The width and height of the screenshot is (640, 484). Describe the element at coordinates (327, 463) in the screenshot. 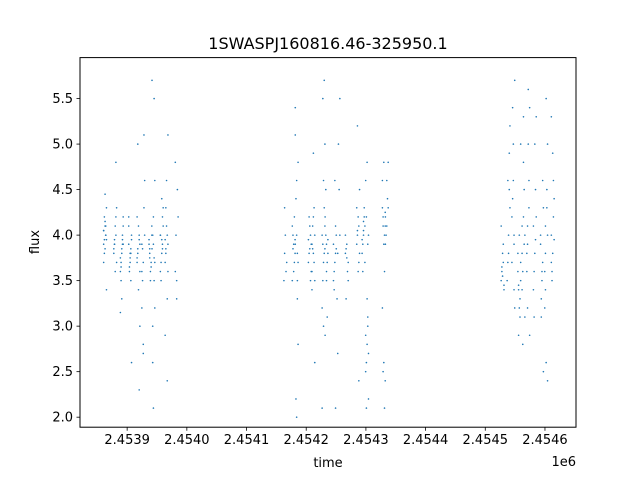

I see `x-axis-label: time` at that location.